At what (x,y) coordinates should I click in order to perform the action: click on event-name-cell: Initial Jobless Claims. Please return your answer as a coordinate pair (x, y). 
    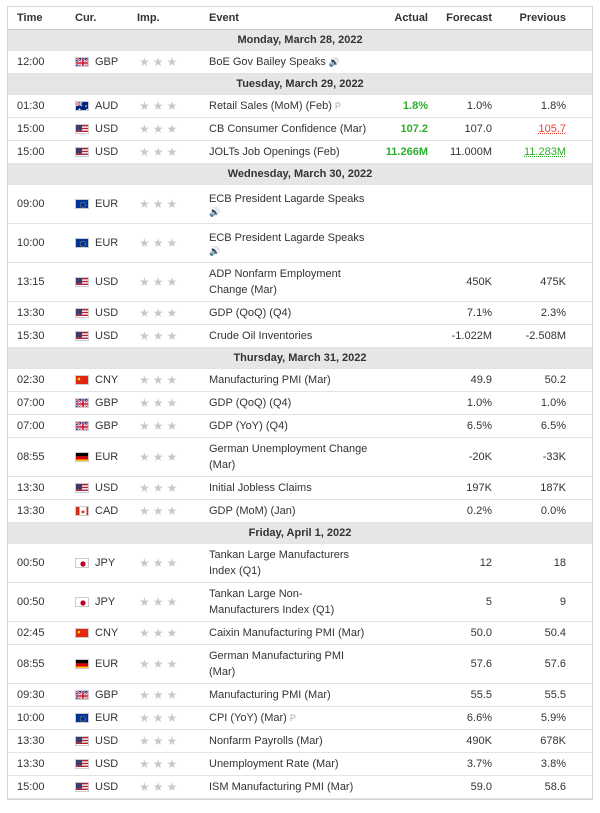
    Looking at the image, I should click on (287, 488).